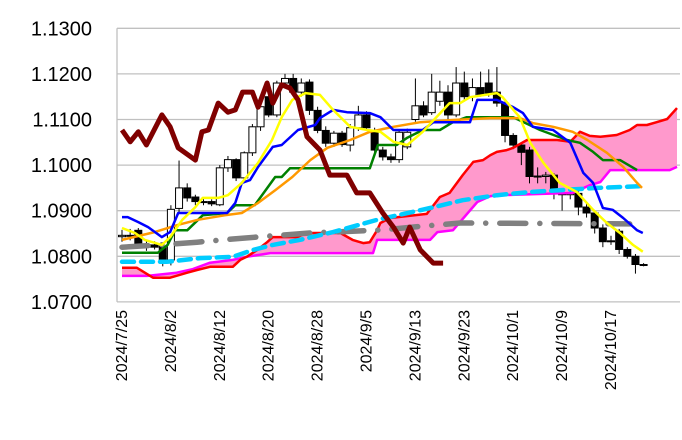 Image resolution: width=682 pixels, height=440 pixels. What do you see at coordinates (415, 345) in the screenshot?
I see `x-tick-label: 2024/9/13` at bounding box center [415, 345].